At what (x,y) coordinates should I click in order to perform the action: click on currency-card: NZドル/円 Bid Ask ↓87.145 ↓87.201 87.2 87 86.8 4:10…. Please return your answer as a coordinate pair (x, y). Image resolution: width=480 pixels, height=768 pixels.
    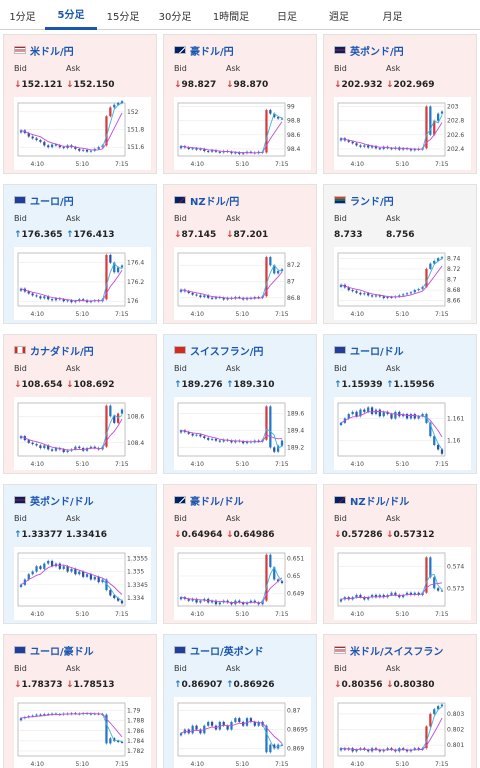
    Looking at the image, I should click on (240, 254).